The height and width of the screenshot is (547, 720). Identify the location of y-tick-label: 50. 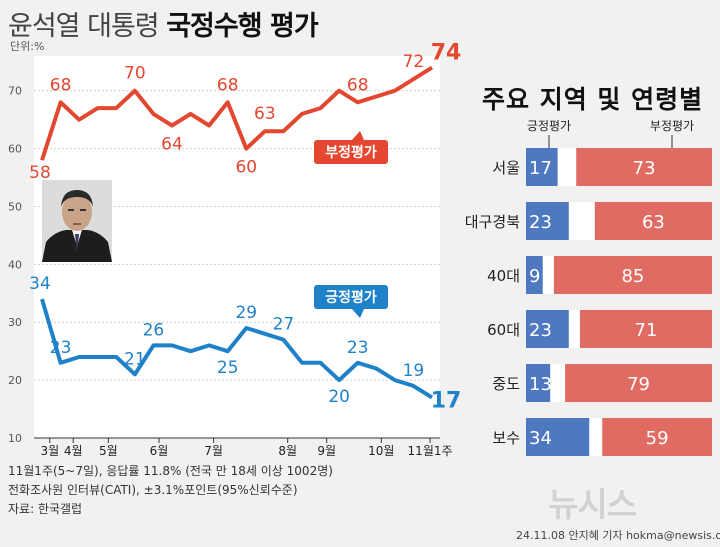
(15, 206).